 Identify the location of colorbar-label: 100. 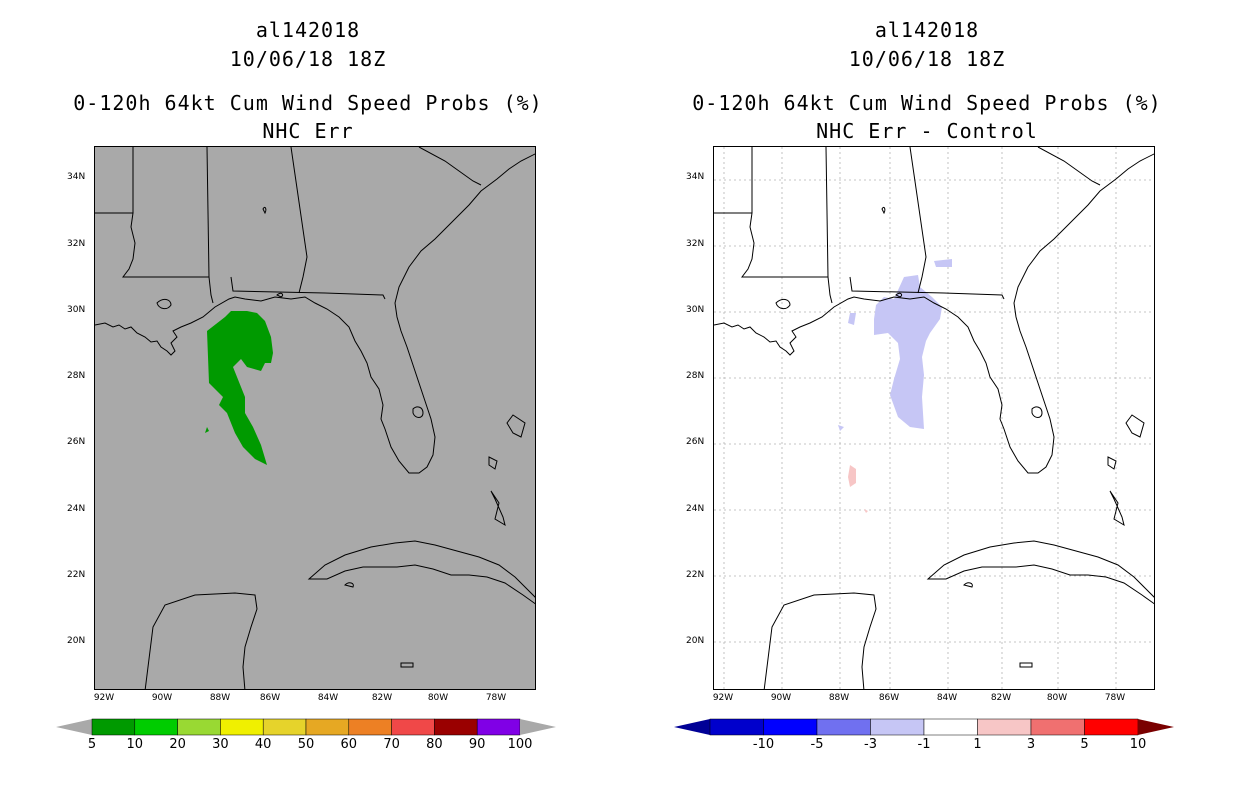
(520, 744).